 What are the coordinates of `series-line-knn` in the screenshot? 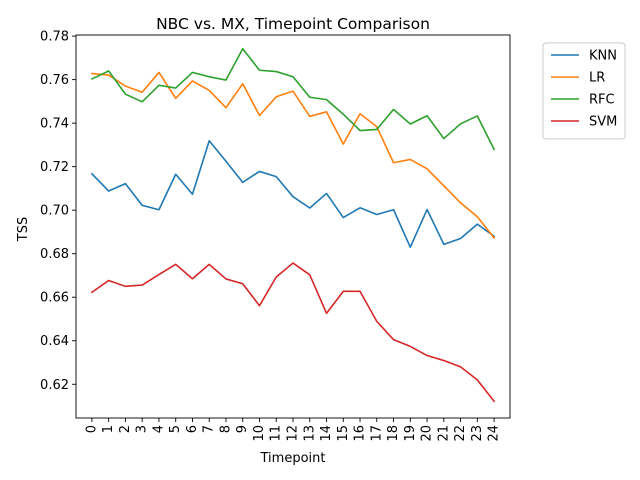 It's located at (293, 193).